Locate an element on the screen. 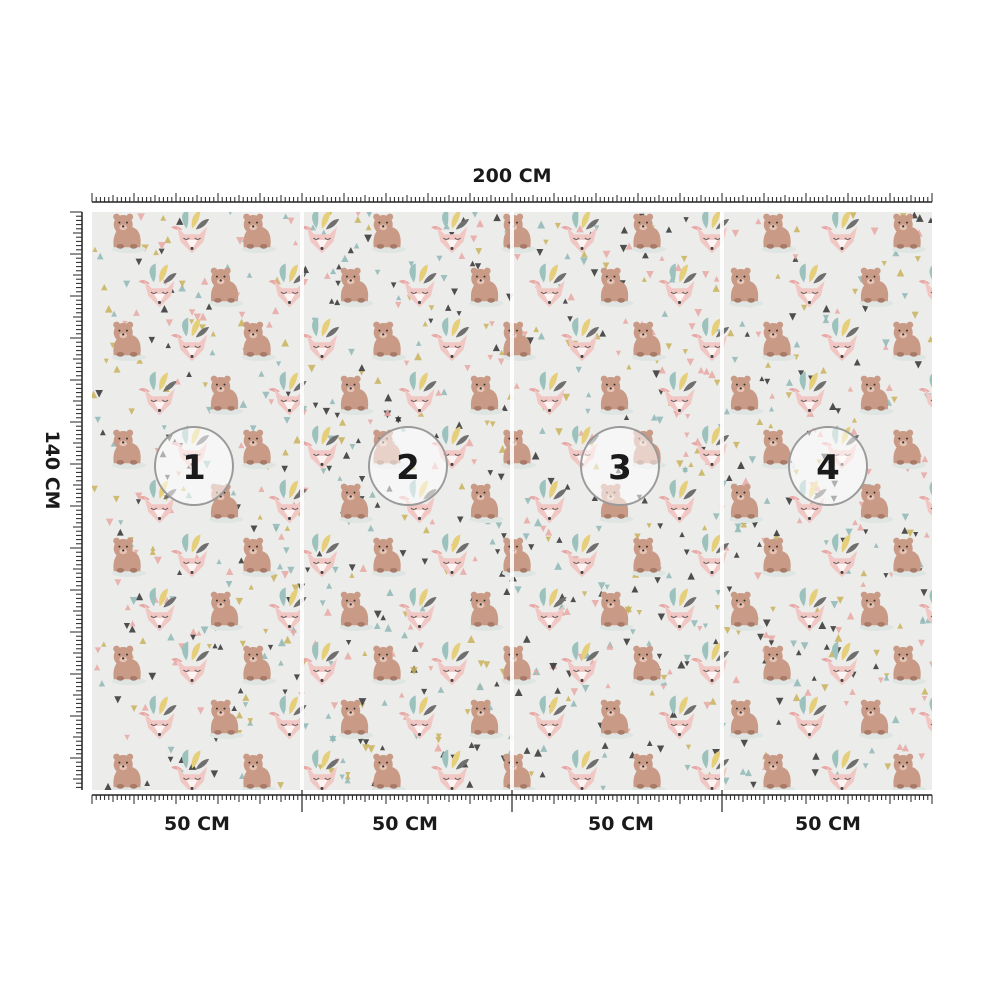  panel-1-badge: 1 is located at coordinates (194, 466).